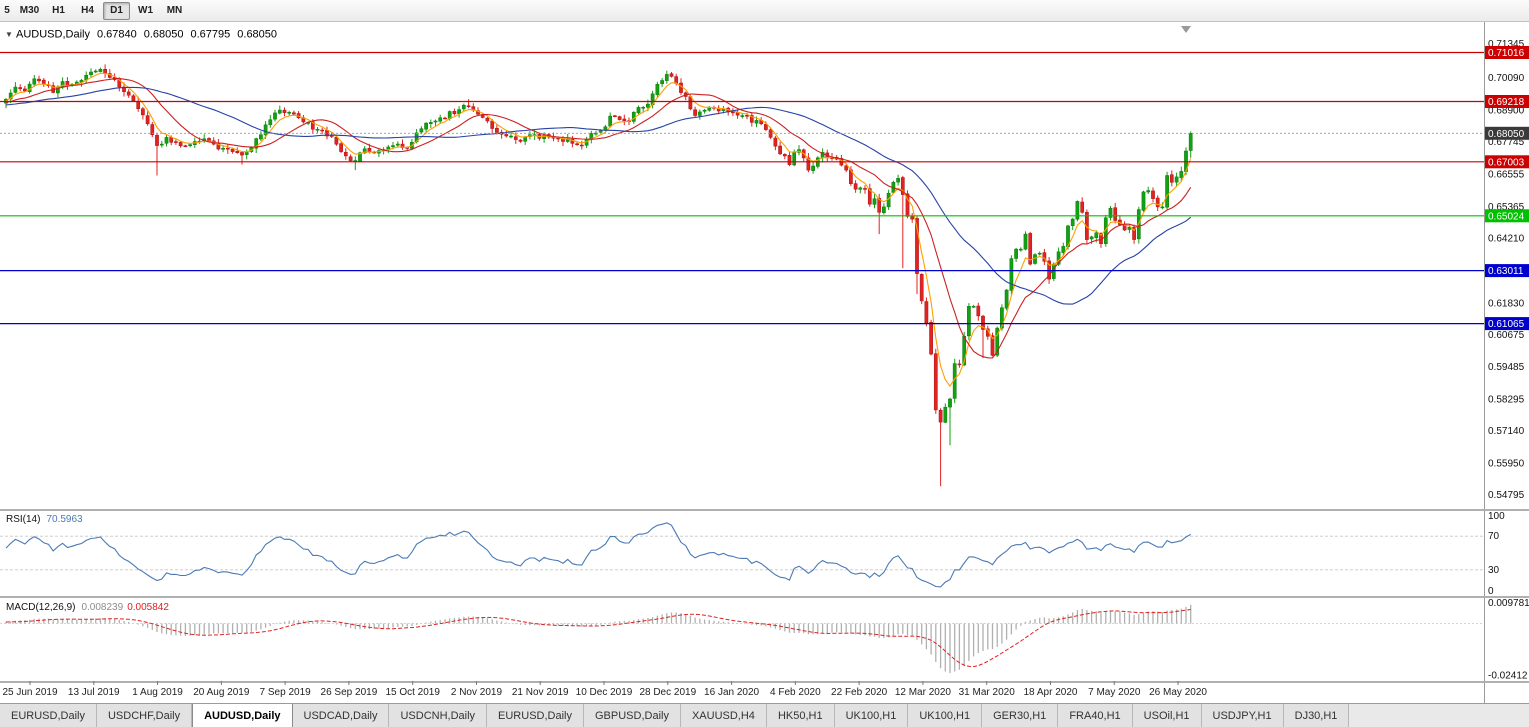 Image resolution: width=1529 pixels, height=727 pixels. I want to click on price-axis-label: 0.61830, so click(1506, 303).